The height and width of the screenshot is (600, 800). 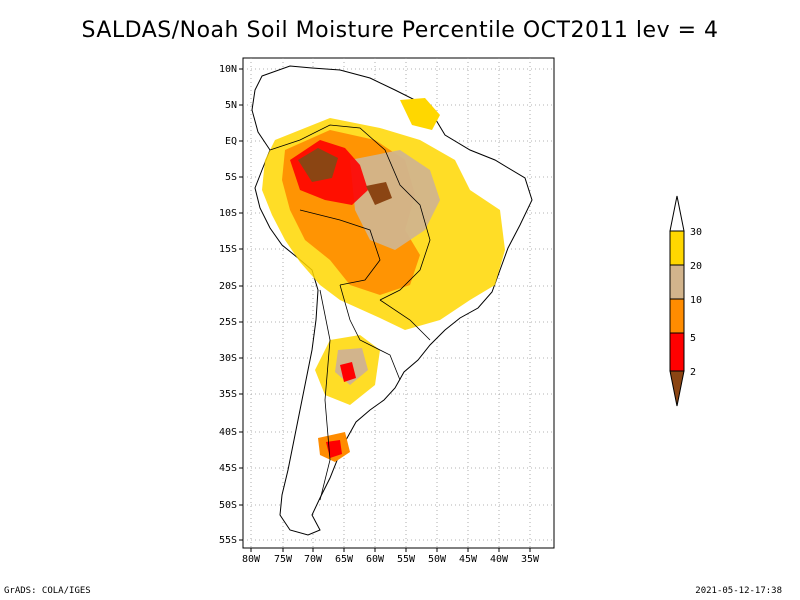 I want to click on lon-label: 70W, so click(x=313, y=559).